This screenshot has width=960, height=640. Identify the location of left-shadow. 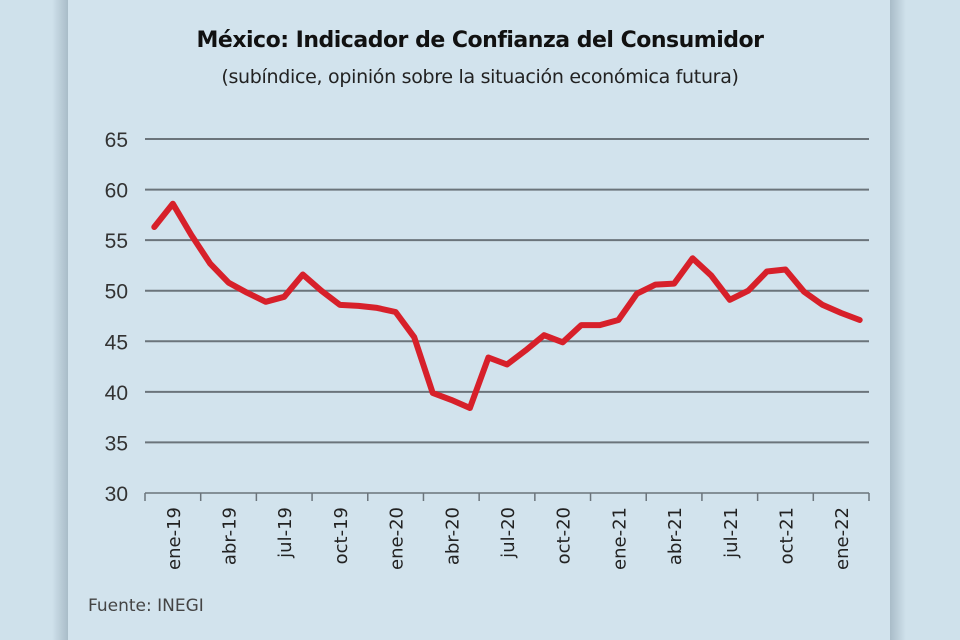
(60, 320).